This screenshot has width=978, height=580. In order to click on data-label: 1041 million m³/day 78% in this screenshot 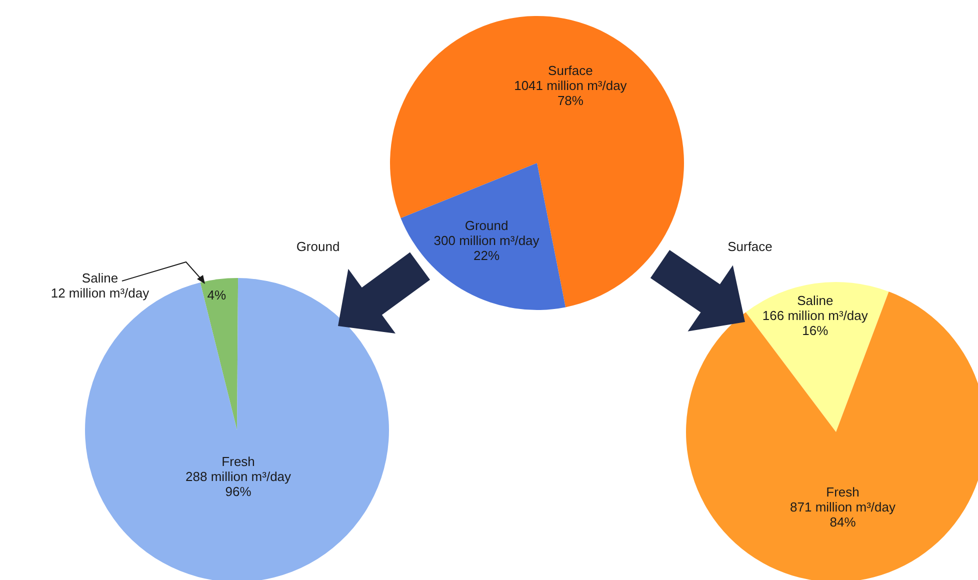, I will do `click(571, 93)`.